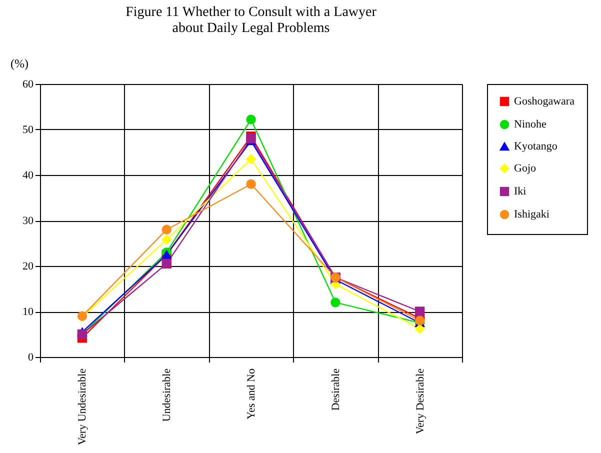 This screenshot has height=453, width=601. I want to click on legend-label: Goshogawara, so click(544, 102).